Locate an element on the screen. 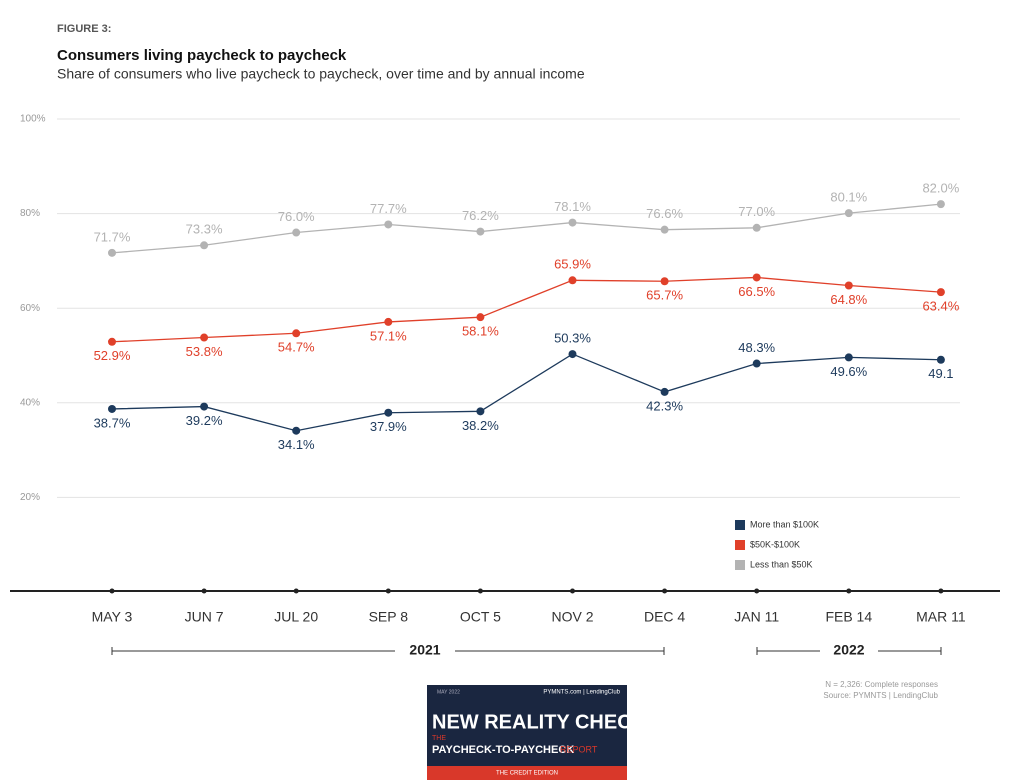 The width and height of the screenshot is (1024, 780). data-label: 71.7% is located at coordinates (112, 236).